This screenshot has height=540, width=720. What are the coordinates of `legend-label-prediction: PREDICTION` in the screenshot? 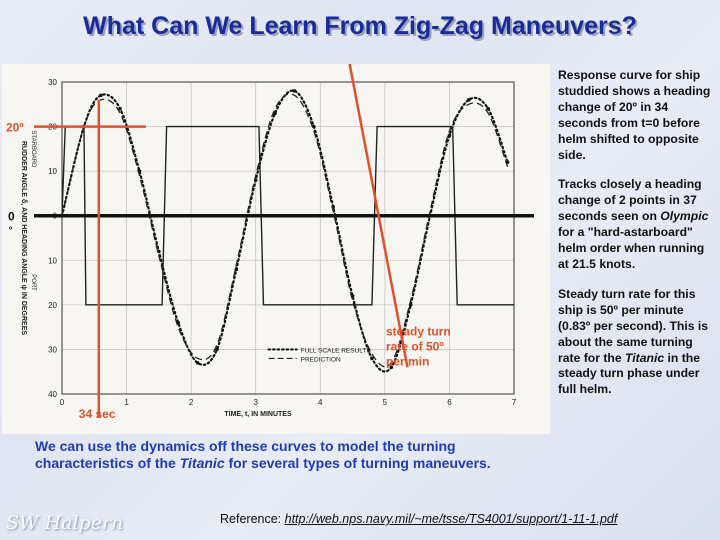 It's located at (321, 359).